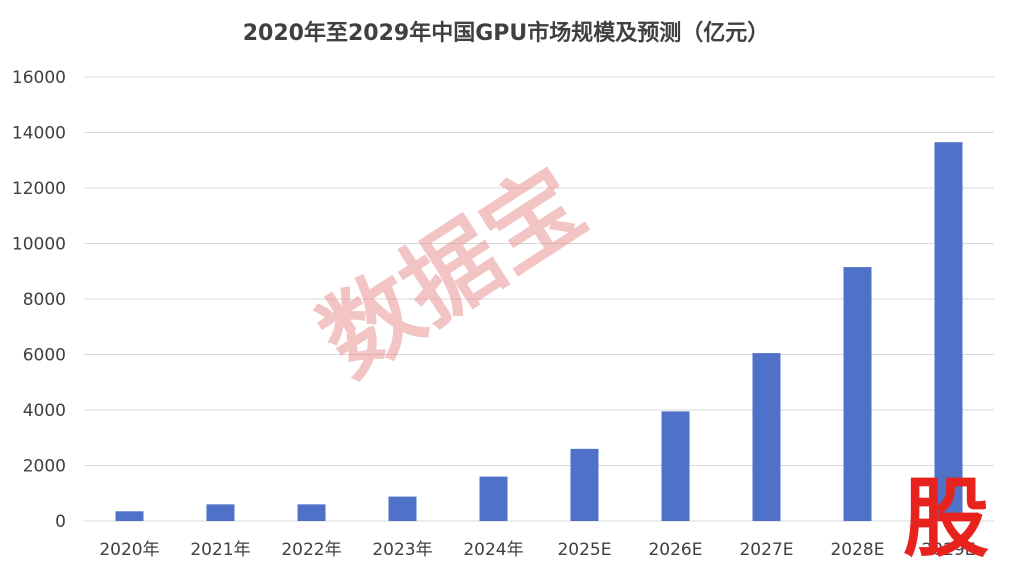 Image resolution: width=1012 pixels, height=572 pixels. Describe the element at coordinates (129, 516) in the screenshot. I see `bar-2020年` at that location.